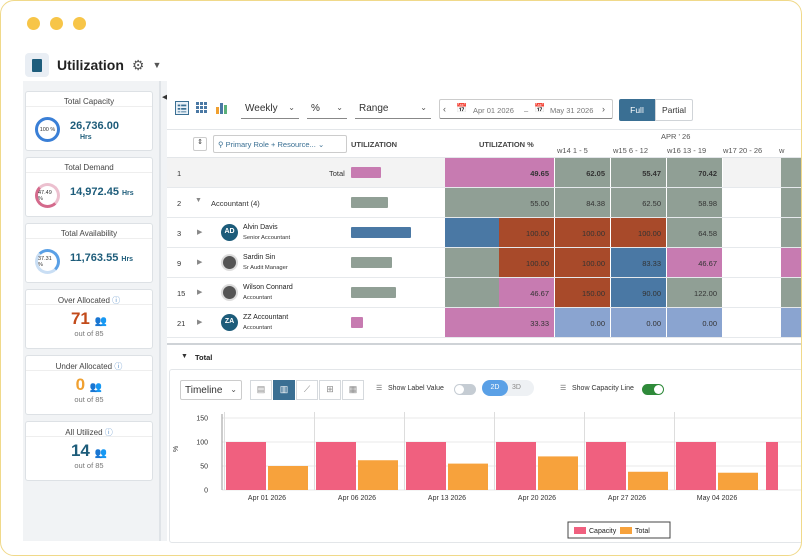 This screenshot has height=556, width=802. I want to click on total-demand-card: Total Demand 47.49 % 14,972.45 Hrs, so click(89, 187).